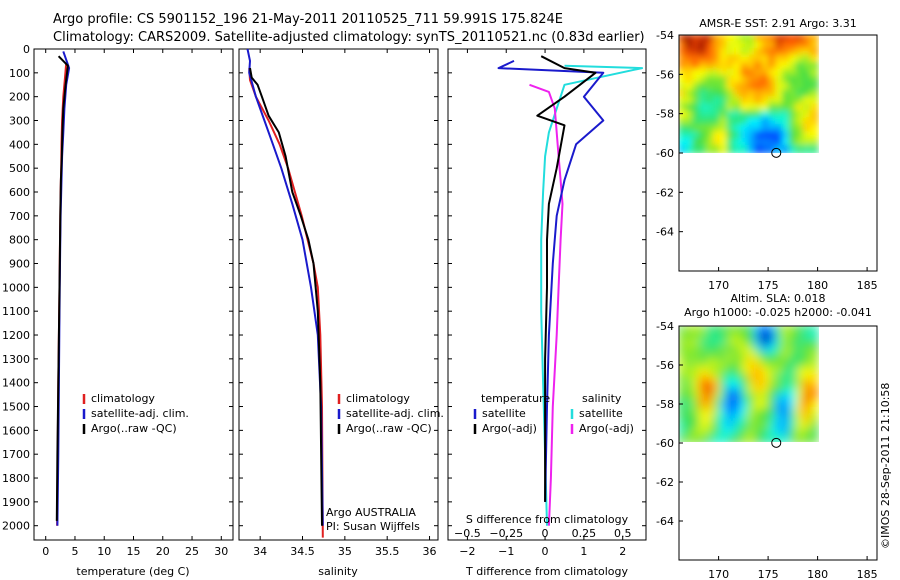  What do you see at coordinates (718, 574) in the screenshot?
I see `map-xtick-label: 170` at bounding box center [718, 574].